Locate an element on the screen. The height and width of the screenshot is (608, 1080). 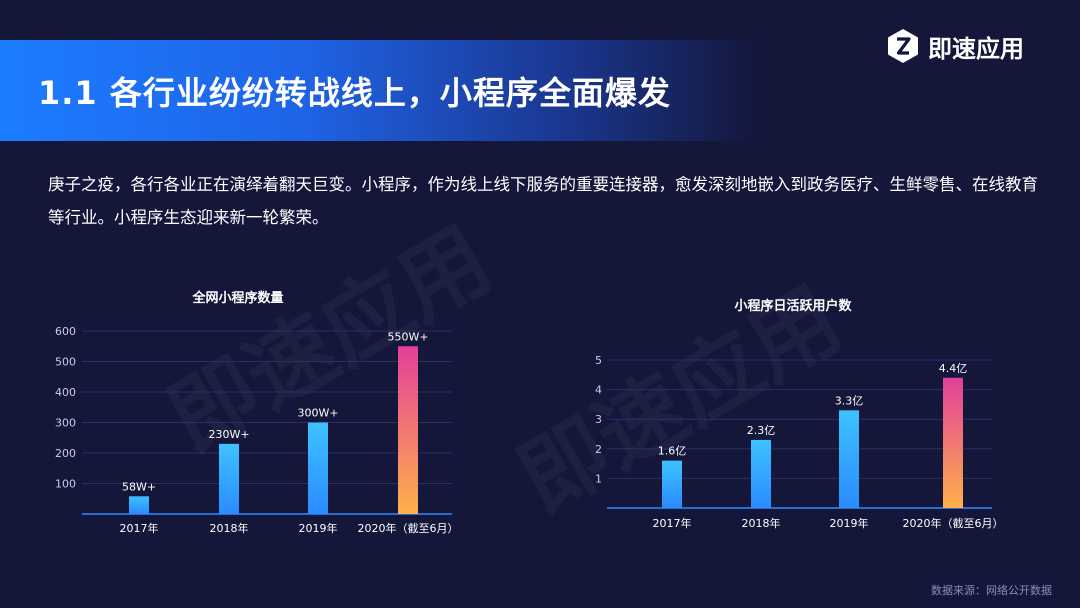
y-tick-label: 2 is located at coordinates (598, 449).